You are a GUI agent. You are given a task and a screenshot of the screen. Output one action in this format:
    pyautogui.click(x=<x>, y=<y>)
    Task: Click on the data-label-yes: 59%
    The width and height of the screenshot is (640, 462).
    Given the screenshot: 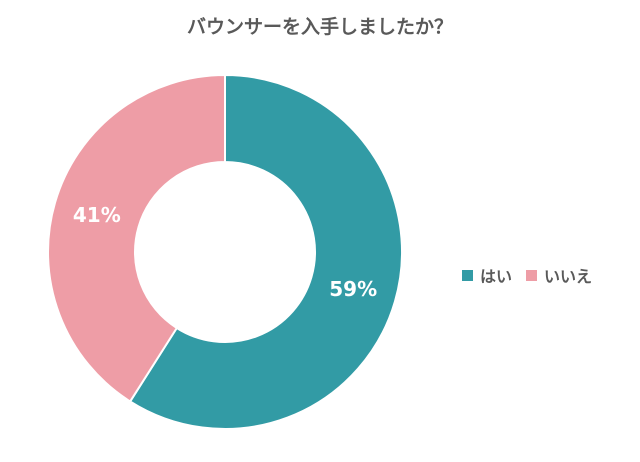 What is the action you would take?
    pyautogui.click(x=353, y=289)
    